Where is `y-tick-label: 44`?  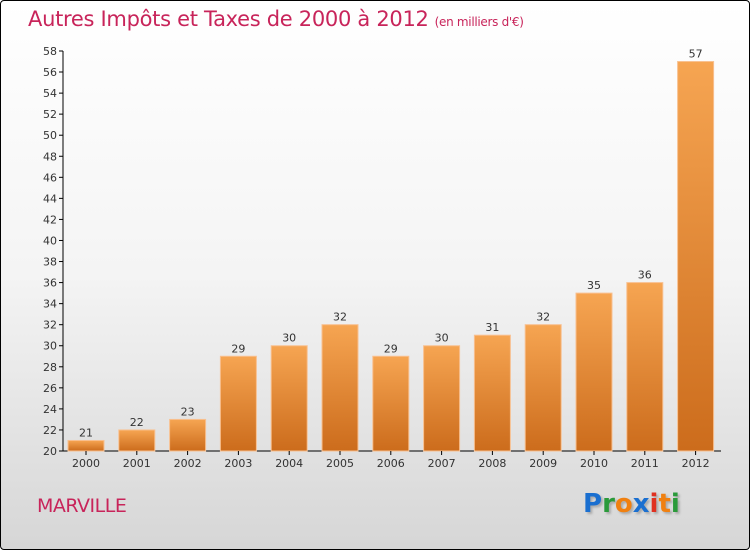 y-tick-label: 44 is located at coordinates (50, 198).